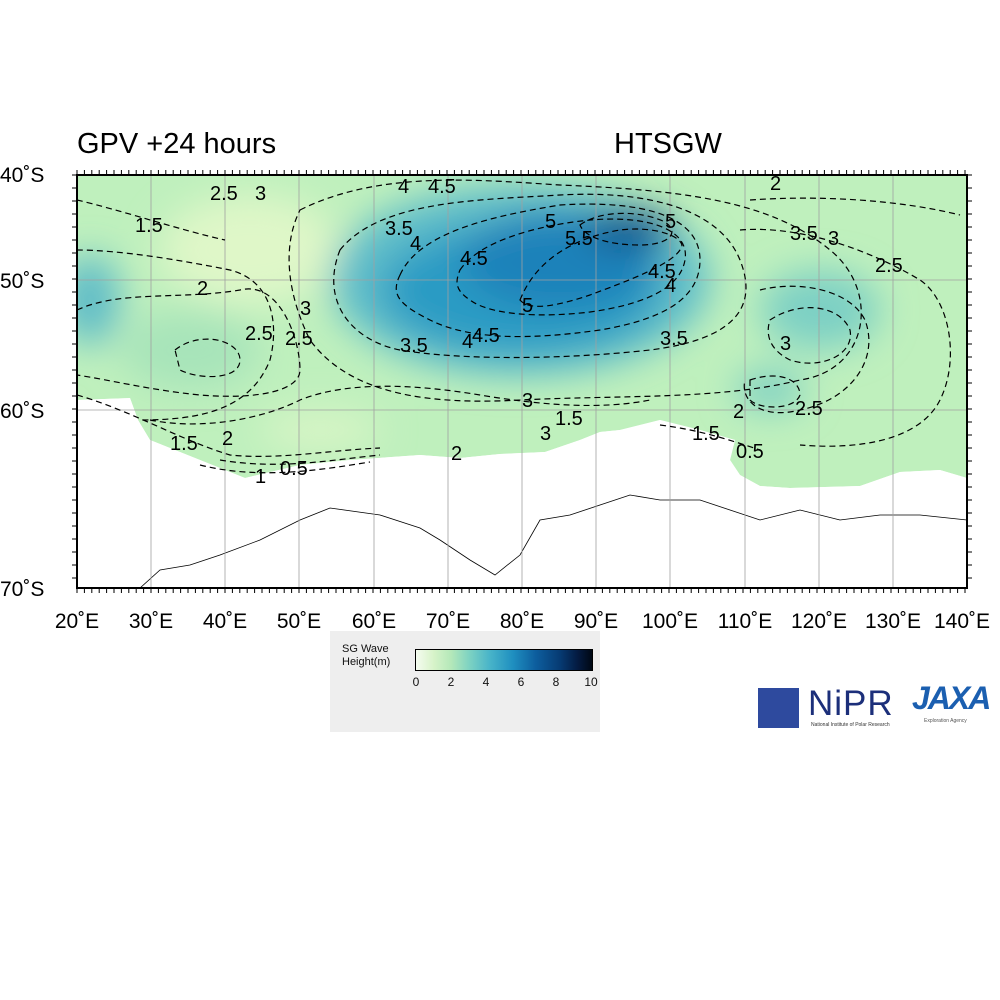  What do you see at coordinates (229, 425) in the screenshot?
I see `contour-1-5b` at bounding box center [229, 425].